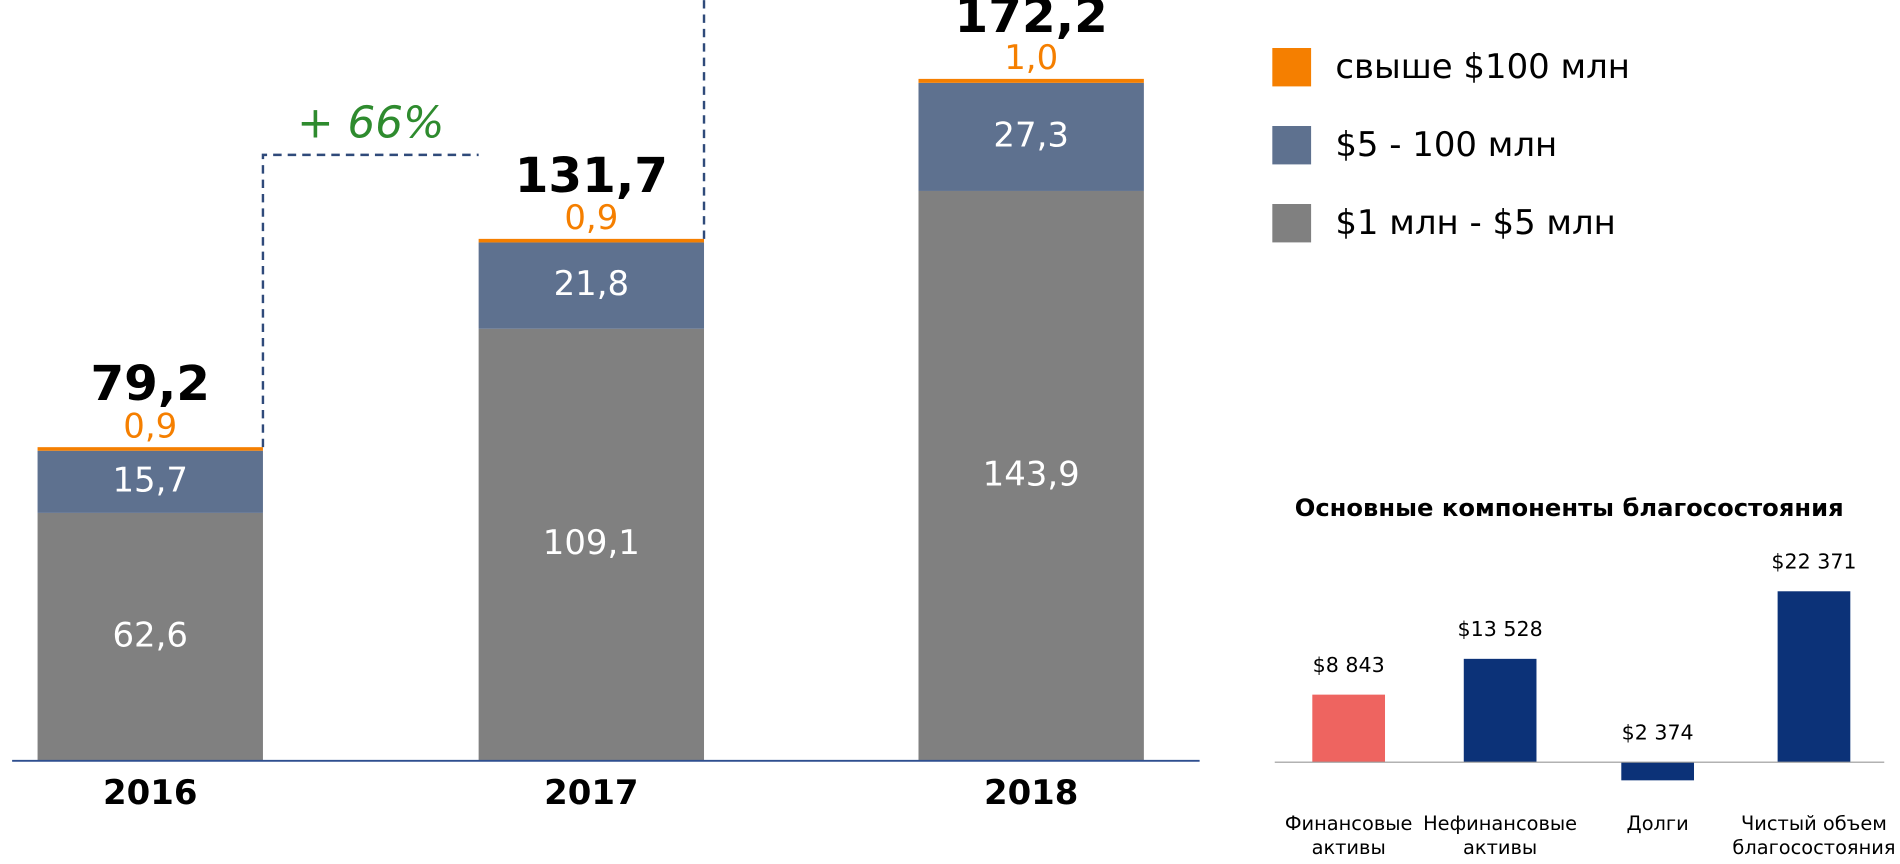 The width and height of the screenshot is (1900, 864). What do you see at coordinates (591, 792) in the screenshot?
I see `x-tick-label: 2017` at bounding box center [591, 792].